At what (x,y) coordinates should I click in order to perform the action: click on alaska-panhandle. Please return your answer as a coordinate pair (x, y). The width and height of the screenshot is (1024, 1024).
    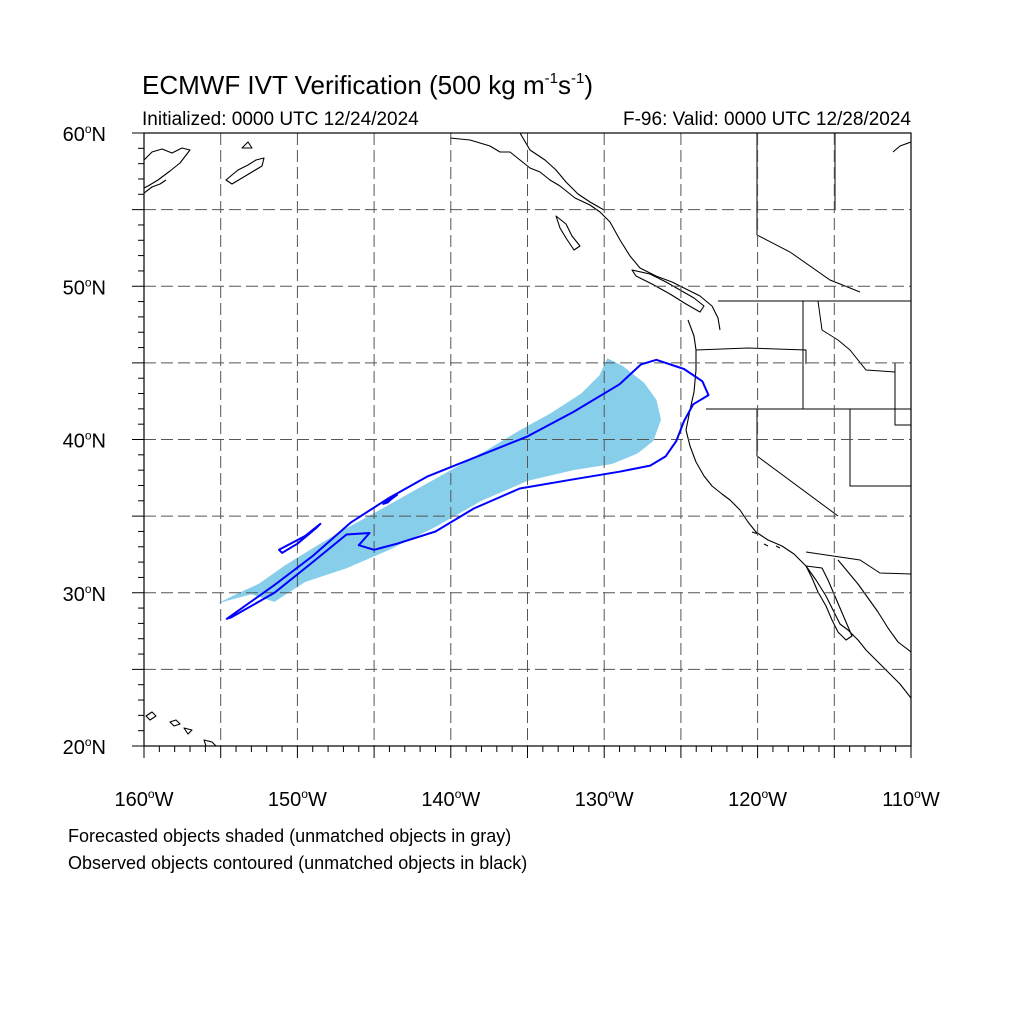
    Looking at the image, I should click on (562, 172).